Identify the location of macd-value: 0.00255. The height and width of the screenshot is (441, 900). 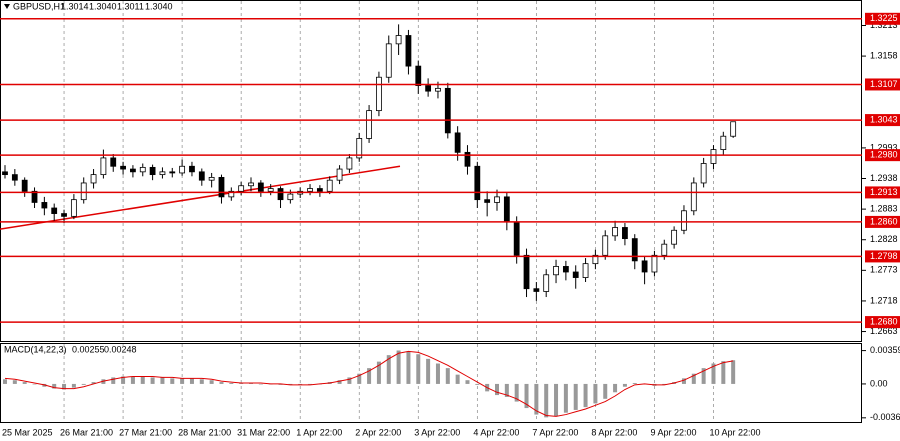
(88, 349).